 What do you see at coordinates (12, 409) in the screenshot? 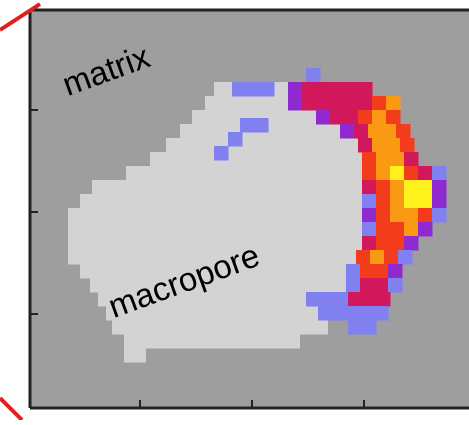
I see `callout-line-bottom` at bounding box center [12, 409].